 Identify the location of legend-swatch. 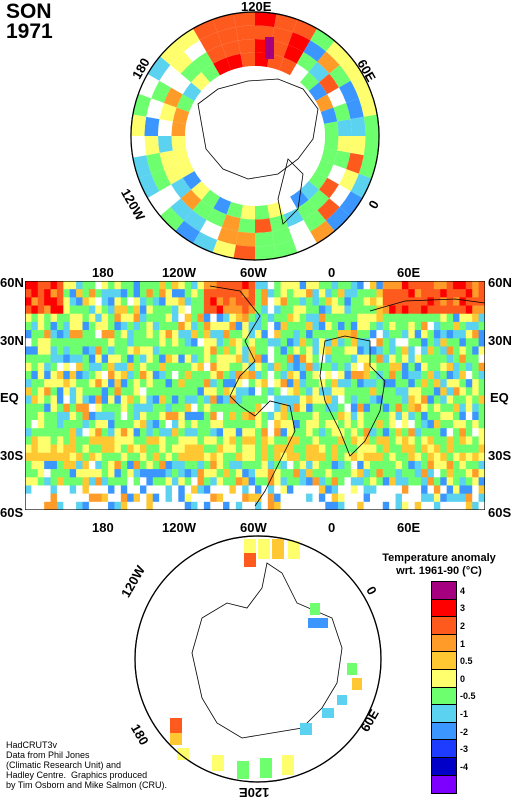
(444, 608).